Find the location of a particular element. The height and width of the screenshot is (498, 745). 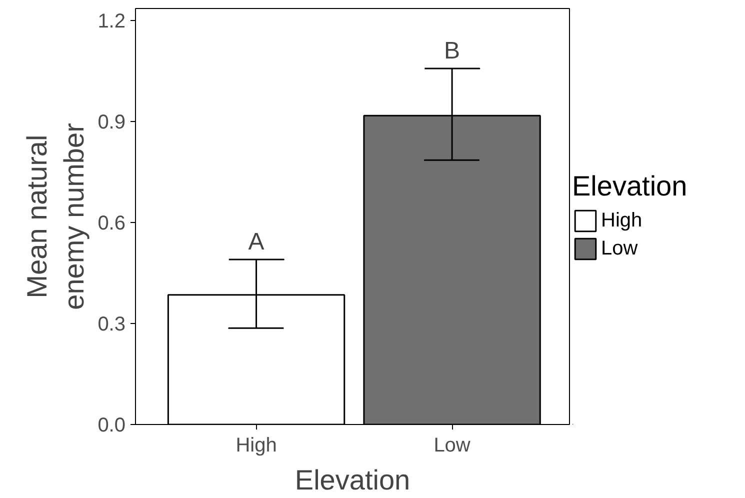

annotation: A is located at coordinates (256, 242).